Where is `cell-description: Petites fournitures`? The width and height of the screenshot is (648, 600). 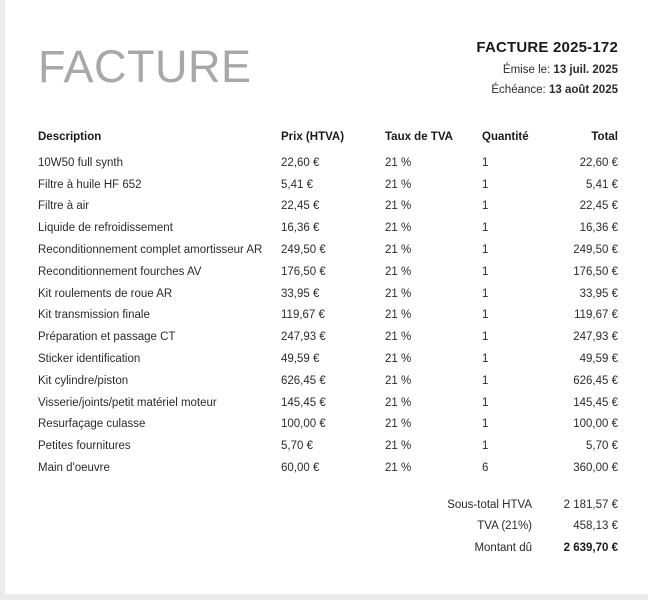 cell-description: Petites fournitures is located at coordinates (84, 446).